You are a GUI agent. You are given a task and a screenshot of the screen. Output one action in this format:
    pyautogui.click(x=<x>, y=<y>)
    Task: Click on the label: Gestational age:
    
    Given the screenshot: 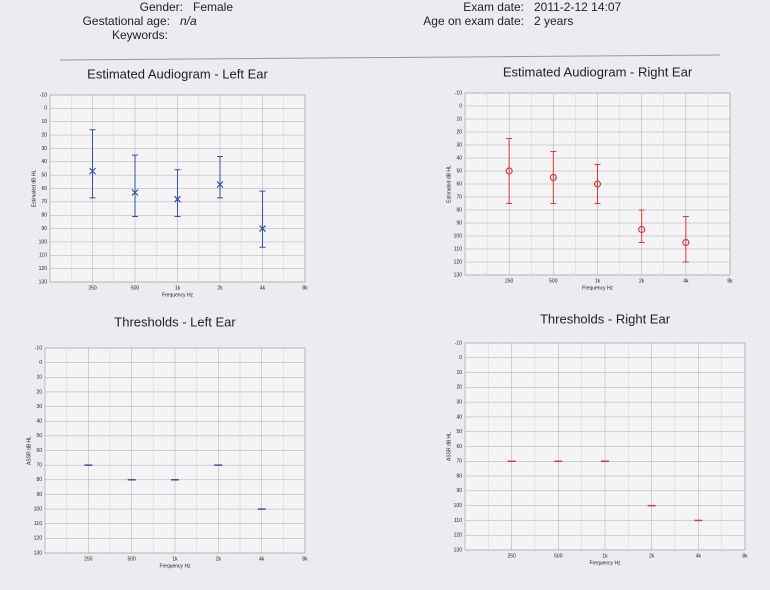 What is the action you would take?
    pyautogui.click(x=126, y=21)
    